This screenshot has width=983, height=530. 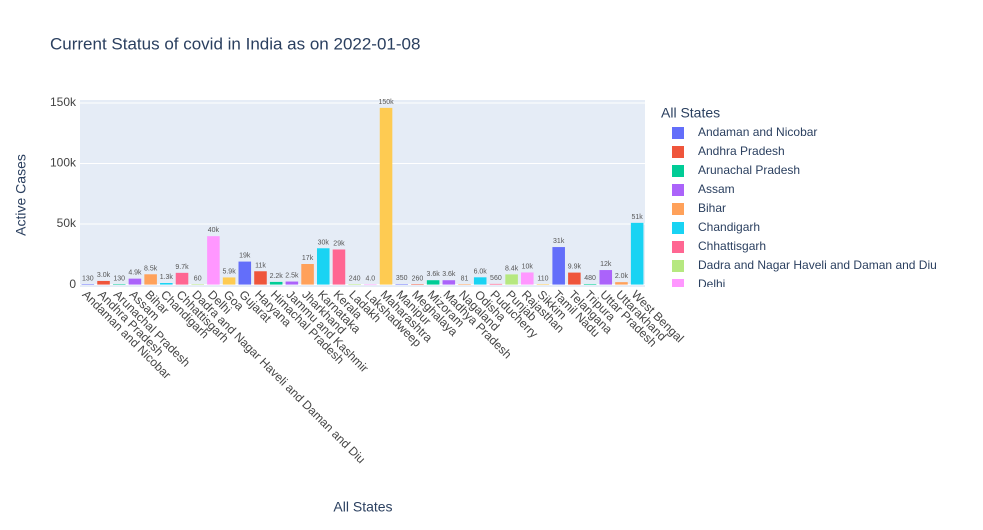 I want to click on legend-label: Delhi, so click(x=711, y=284).